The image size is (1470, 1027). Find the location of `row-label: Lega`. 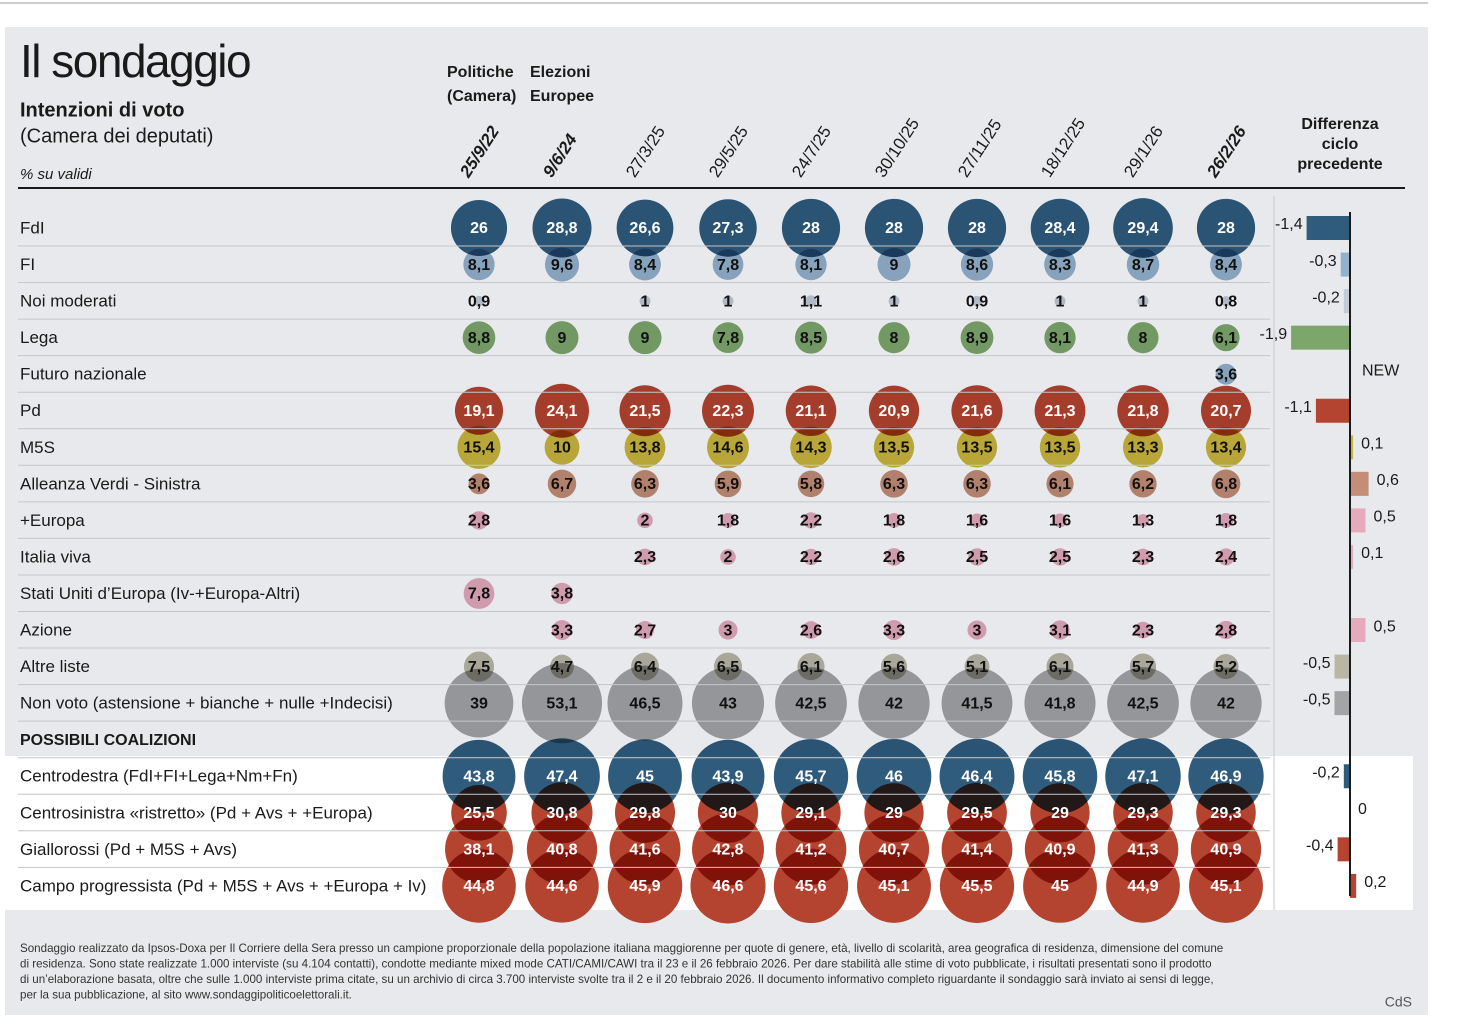

row-label: Lega is located at coordinates (39, 337).